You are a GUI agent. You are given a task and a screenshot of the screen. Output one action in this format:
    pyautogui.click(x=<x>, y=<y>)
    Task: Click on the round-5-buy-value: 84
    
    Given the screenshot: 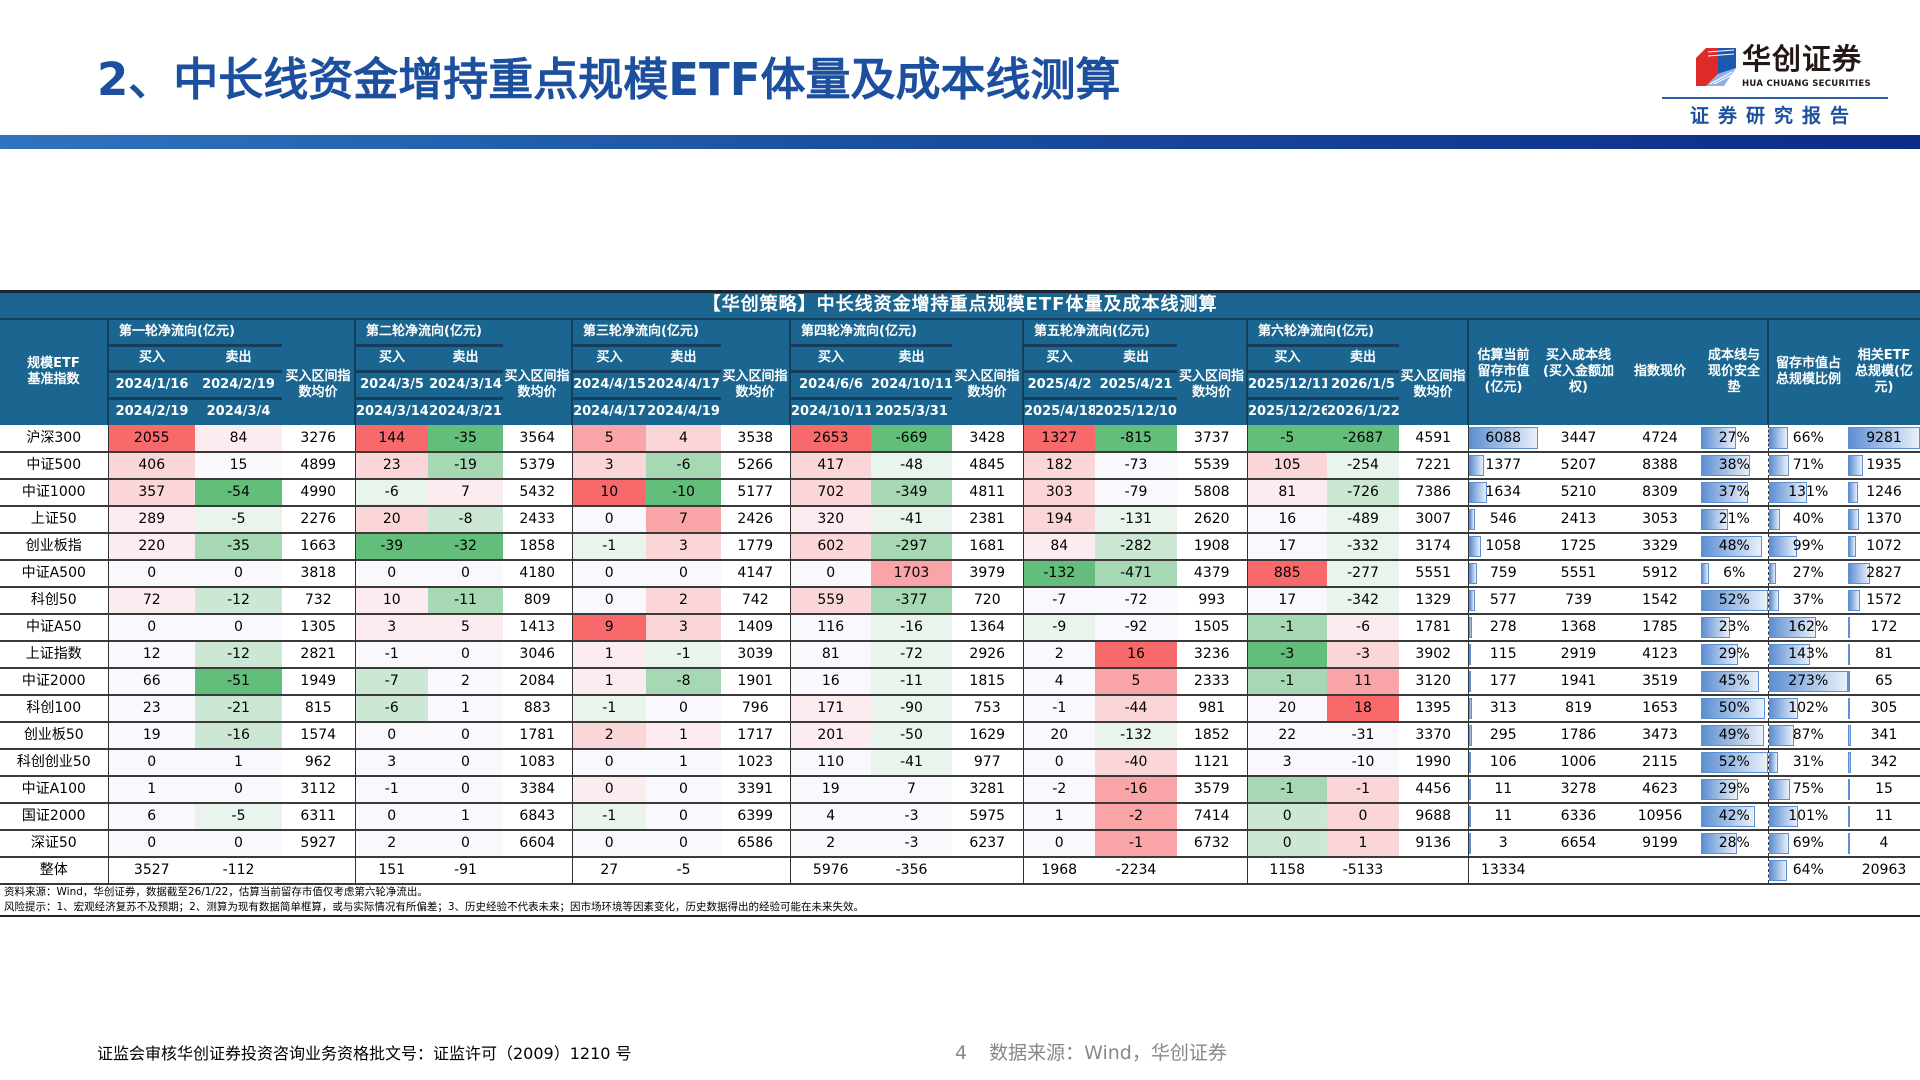 What is the action you would take?
    pyautogui.click(x=1058, y=546)
    